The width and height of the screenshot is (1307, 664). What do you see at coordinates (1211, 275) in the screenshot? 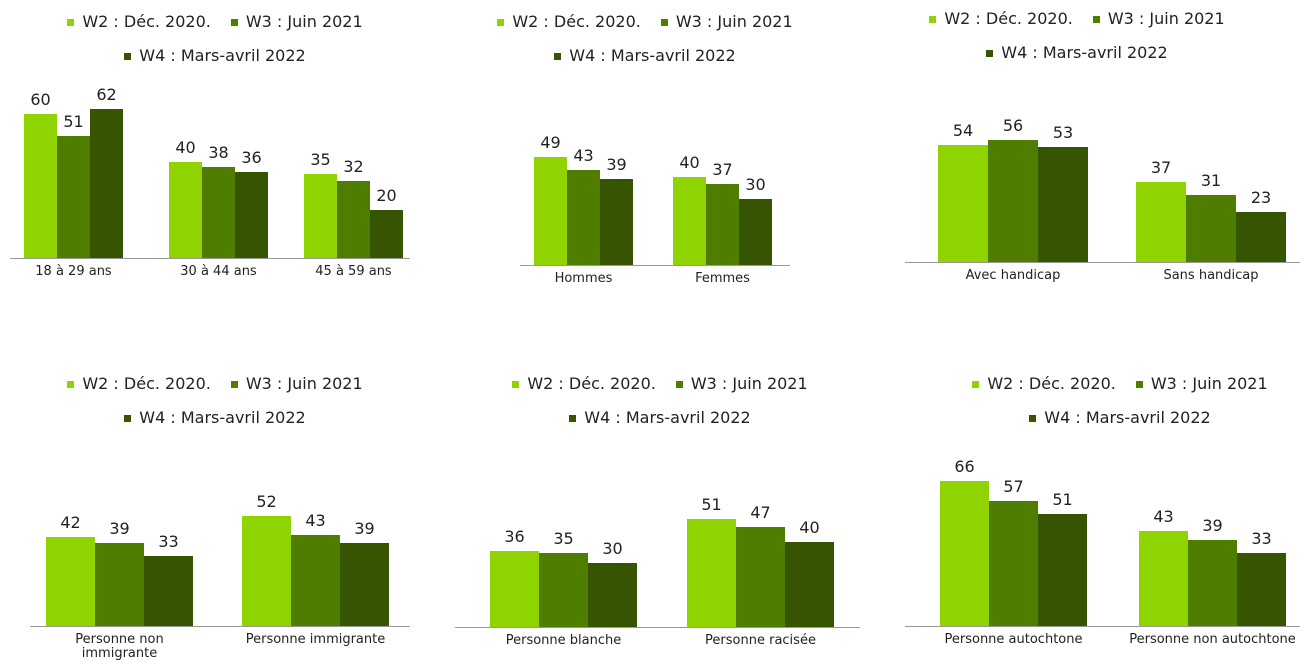
I see `category-label: Sans handicap` at bounding box center [1211, 275].